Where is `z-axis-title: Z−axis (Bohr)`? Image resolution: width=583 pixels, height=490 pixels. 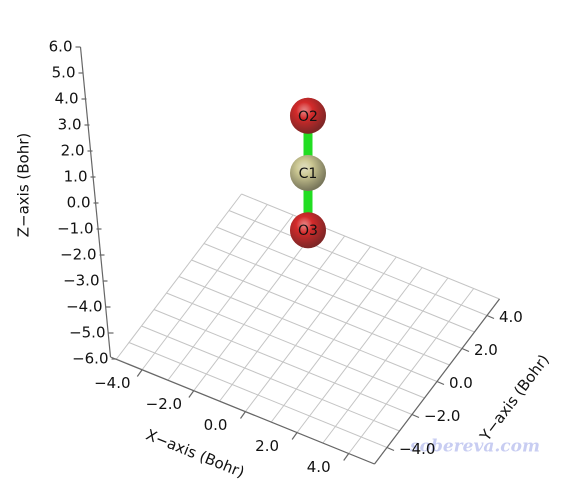 z-axis-title: Z−axis (Bohr) is located at coordinates (24, 185).